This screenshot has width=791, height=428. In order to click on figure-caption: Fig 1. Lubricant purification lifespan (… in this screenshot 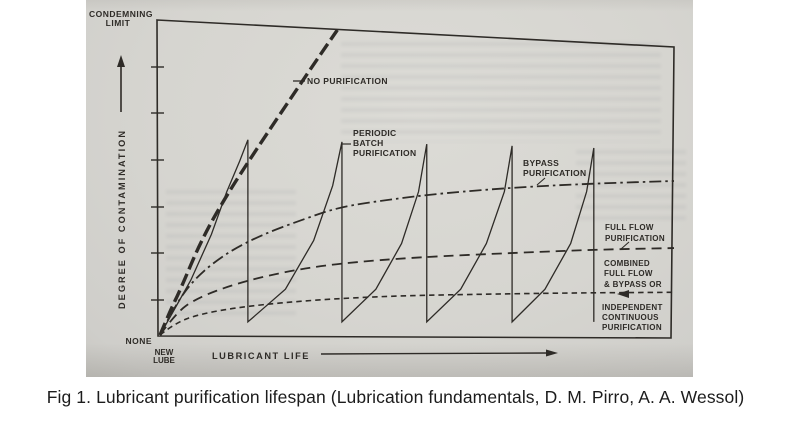, I will do `click(395, 397)`.